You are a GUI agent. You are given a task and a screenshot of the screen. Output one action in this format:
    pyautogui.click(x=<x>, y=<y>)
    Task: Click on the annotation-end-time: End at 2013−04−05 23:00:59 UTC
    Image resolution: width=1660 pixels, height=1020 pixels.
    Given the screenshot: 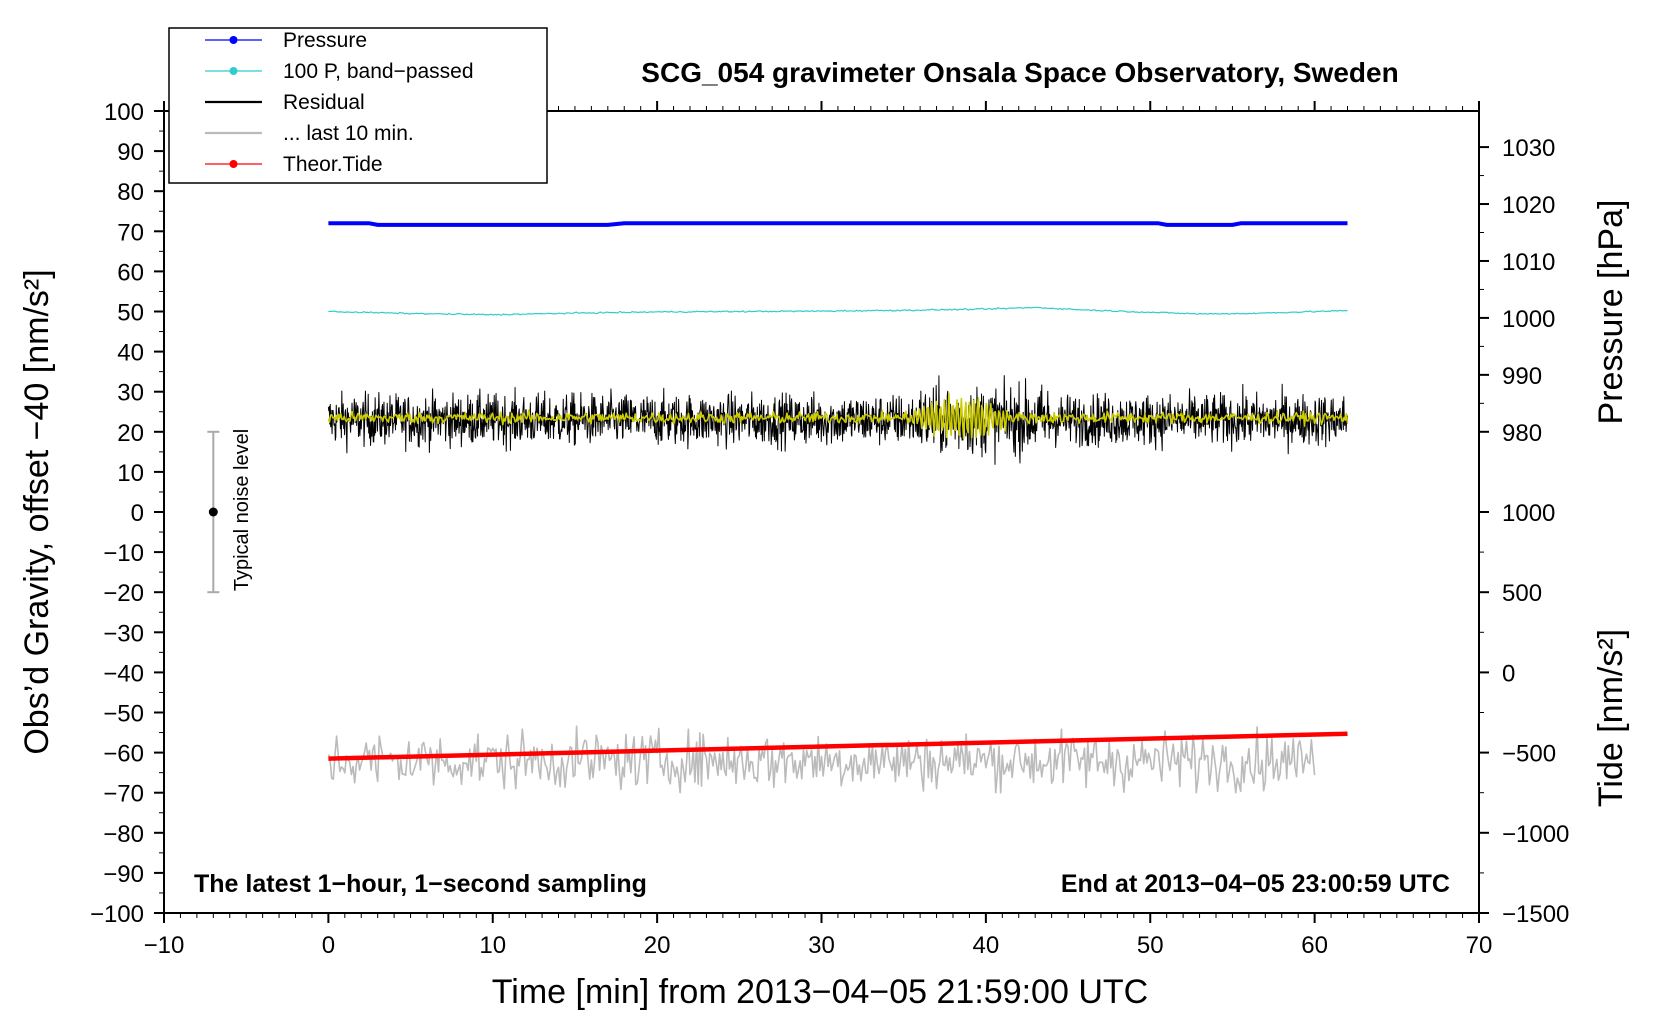 What is the action you would take?
    pyautogui.click(x=1255, y=884)
    